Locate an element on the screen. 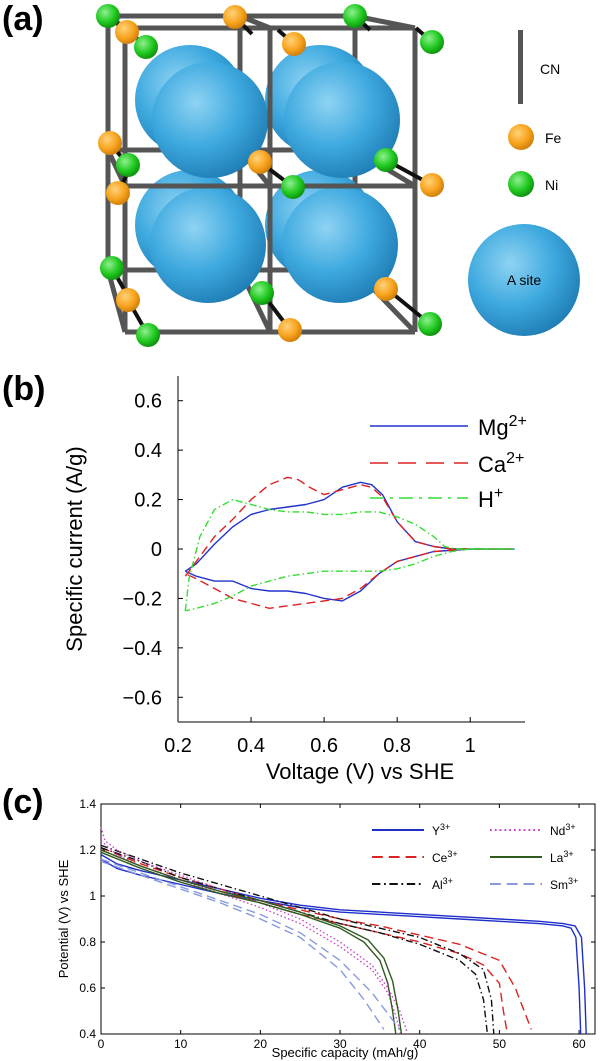 The image size is (600, 1061). cv-legend-label: Ca2+ is located at coordinates (501, 463).